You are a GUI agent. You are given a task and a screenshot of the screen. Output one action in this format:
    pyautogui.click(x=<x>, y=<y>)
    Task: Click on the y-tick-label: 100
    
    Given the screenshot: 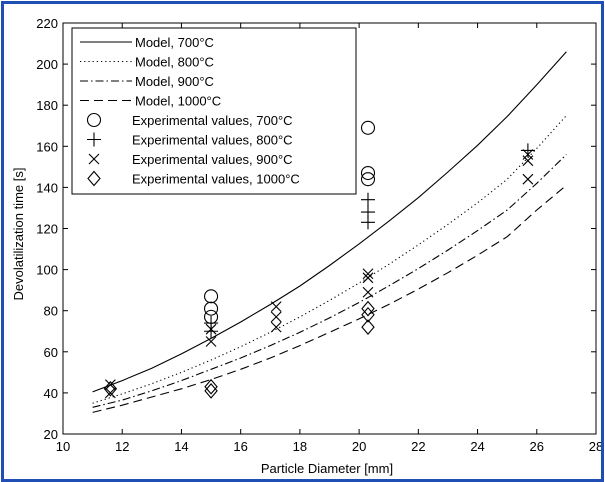 What is the action you would take?
    pyautogui.click(x=47, y=270)
    